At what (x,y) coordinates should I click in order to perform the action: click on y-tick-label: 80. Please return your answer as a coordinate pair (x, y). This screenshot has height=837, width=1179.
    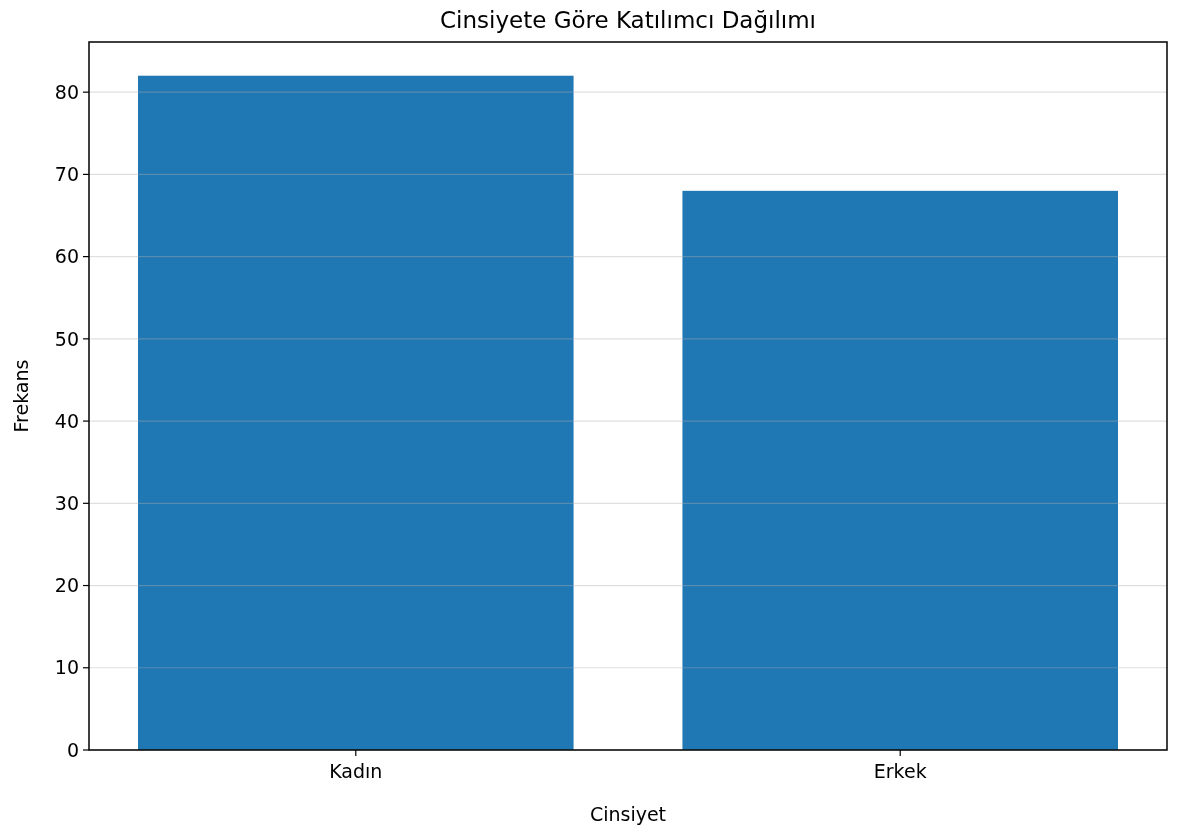
    Looking at the image, I should click on (66, 91).